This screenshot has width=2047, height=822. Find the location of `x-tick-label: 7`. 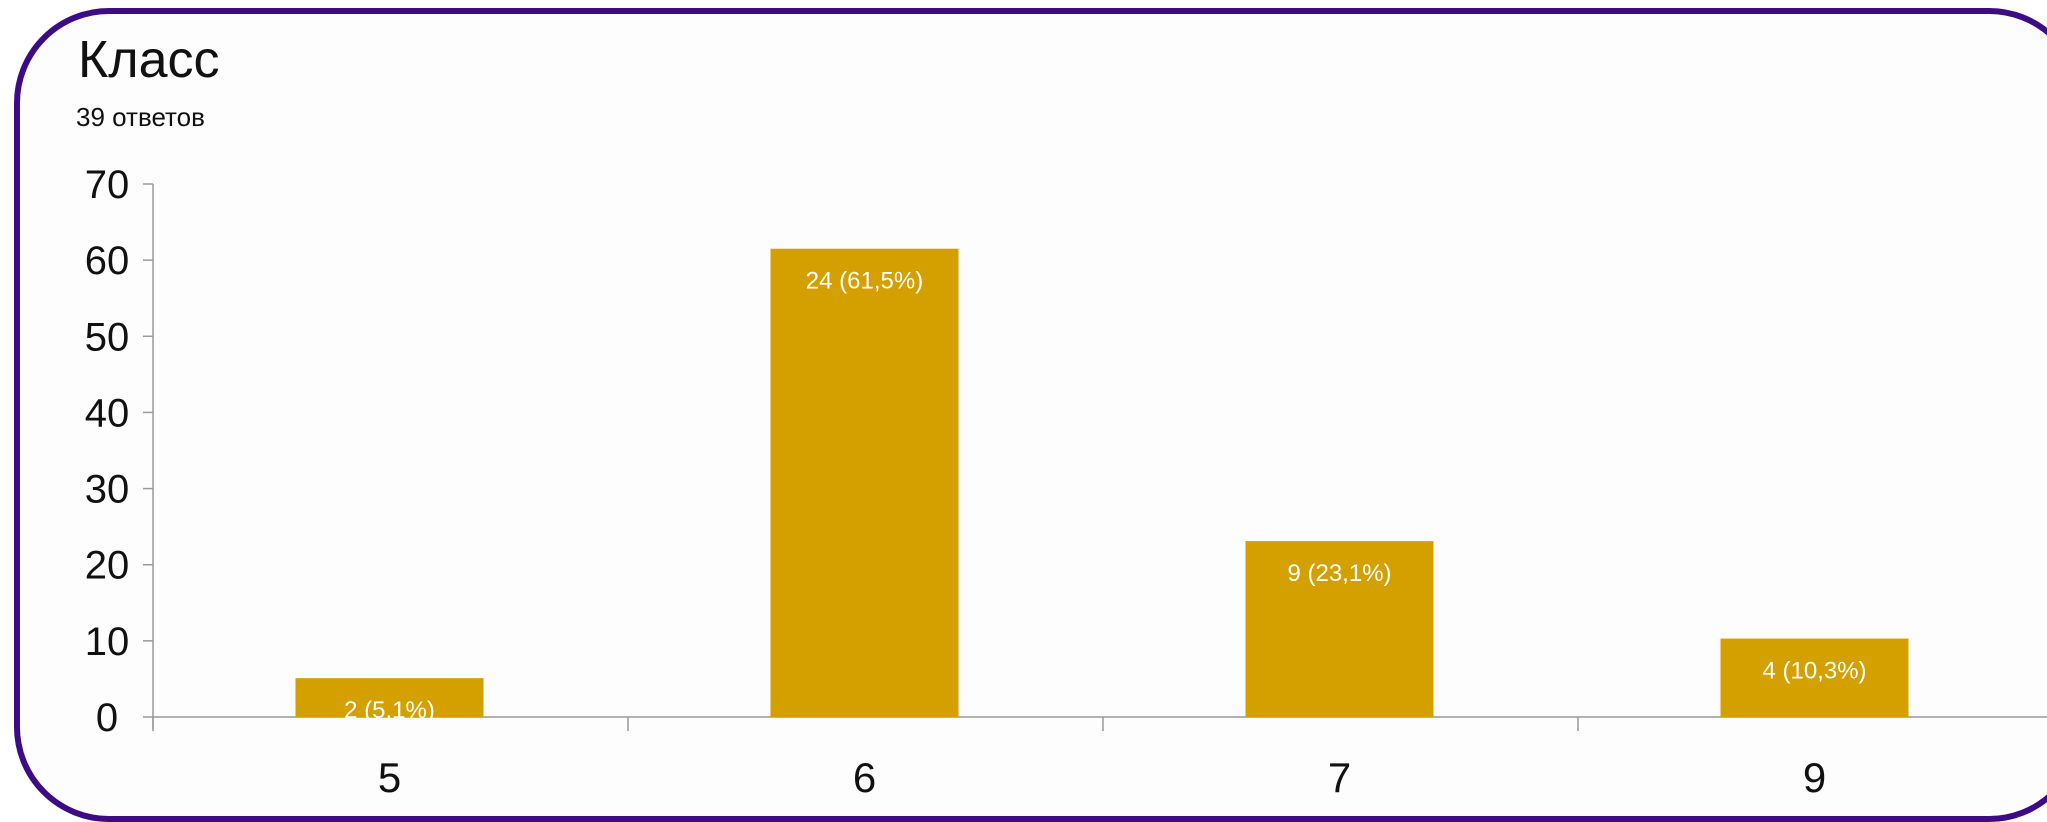

x-tick-label: 7 is located at coordinates (1339, 777).